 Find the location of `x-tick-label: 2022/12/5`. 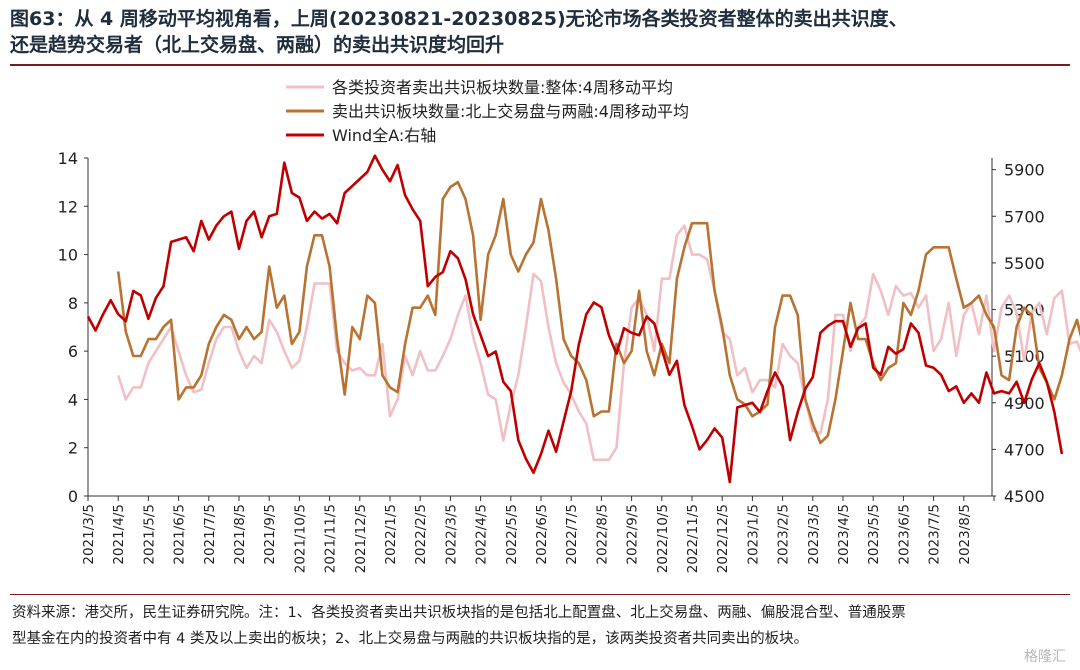

x-tick-label: 2022/12/5 is located at coordinates (723, 538).